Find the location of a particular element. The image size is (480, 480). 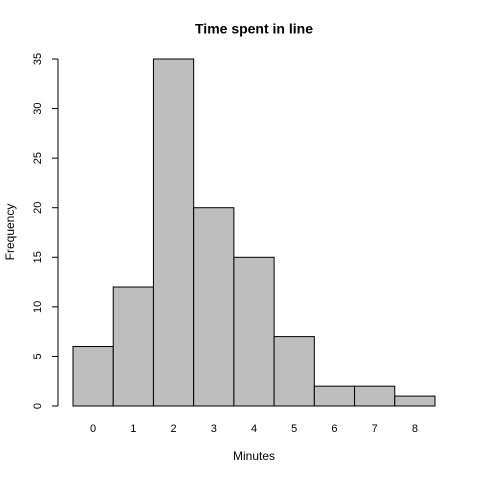

y-axis-title: Frequency is located at coordinates (10, 232).